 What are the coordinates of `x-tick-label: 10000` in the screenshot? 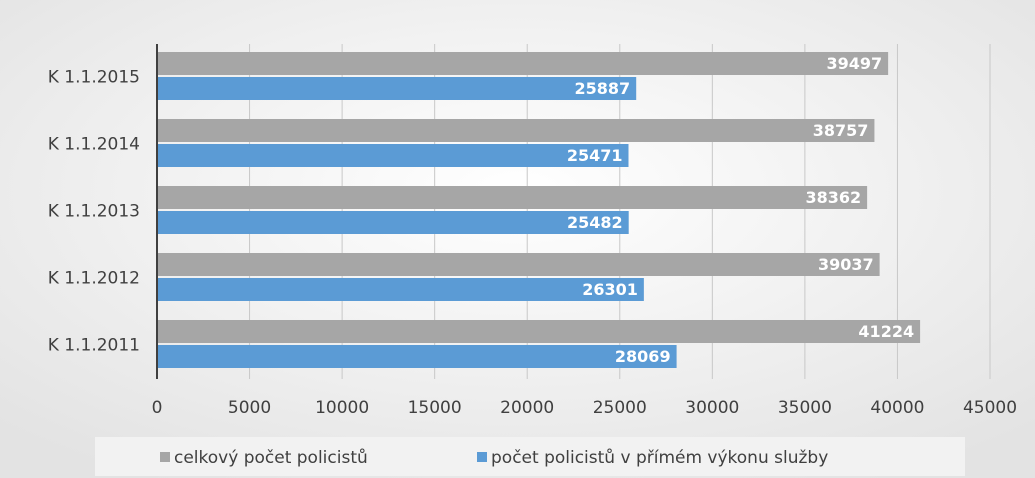 It's located at (342, 408).